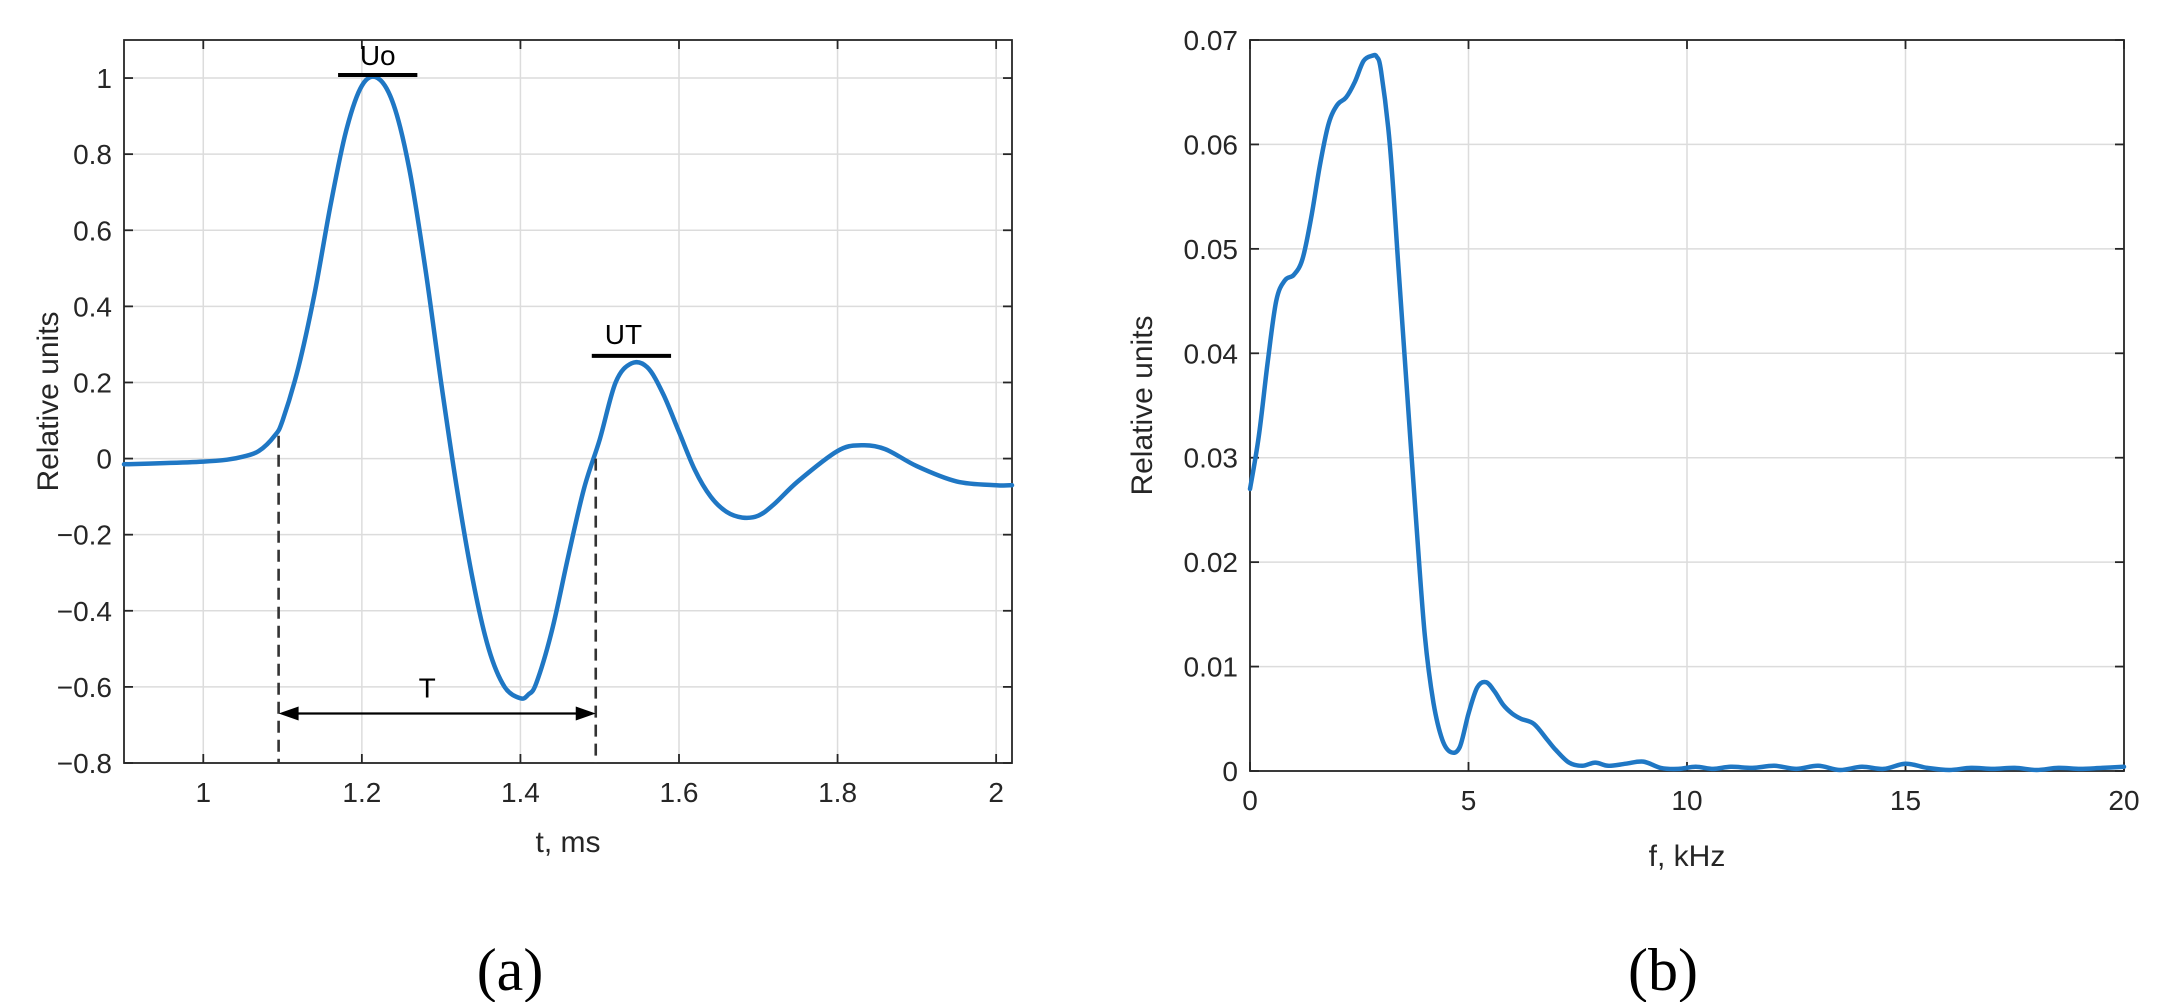 The image size is (2168, 1002). I want to click on x-tick-label: 1.8, so click(837, 792).